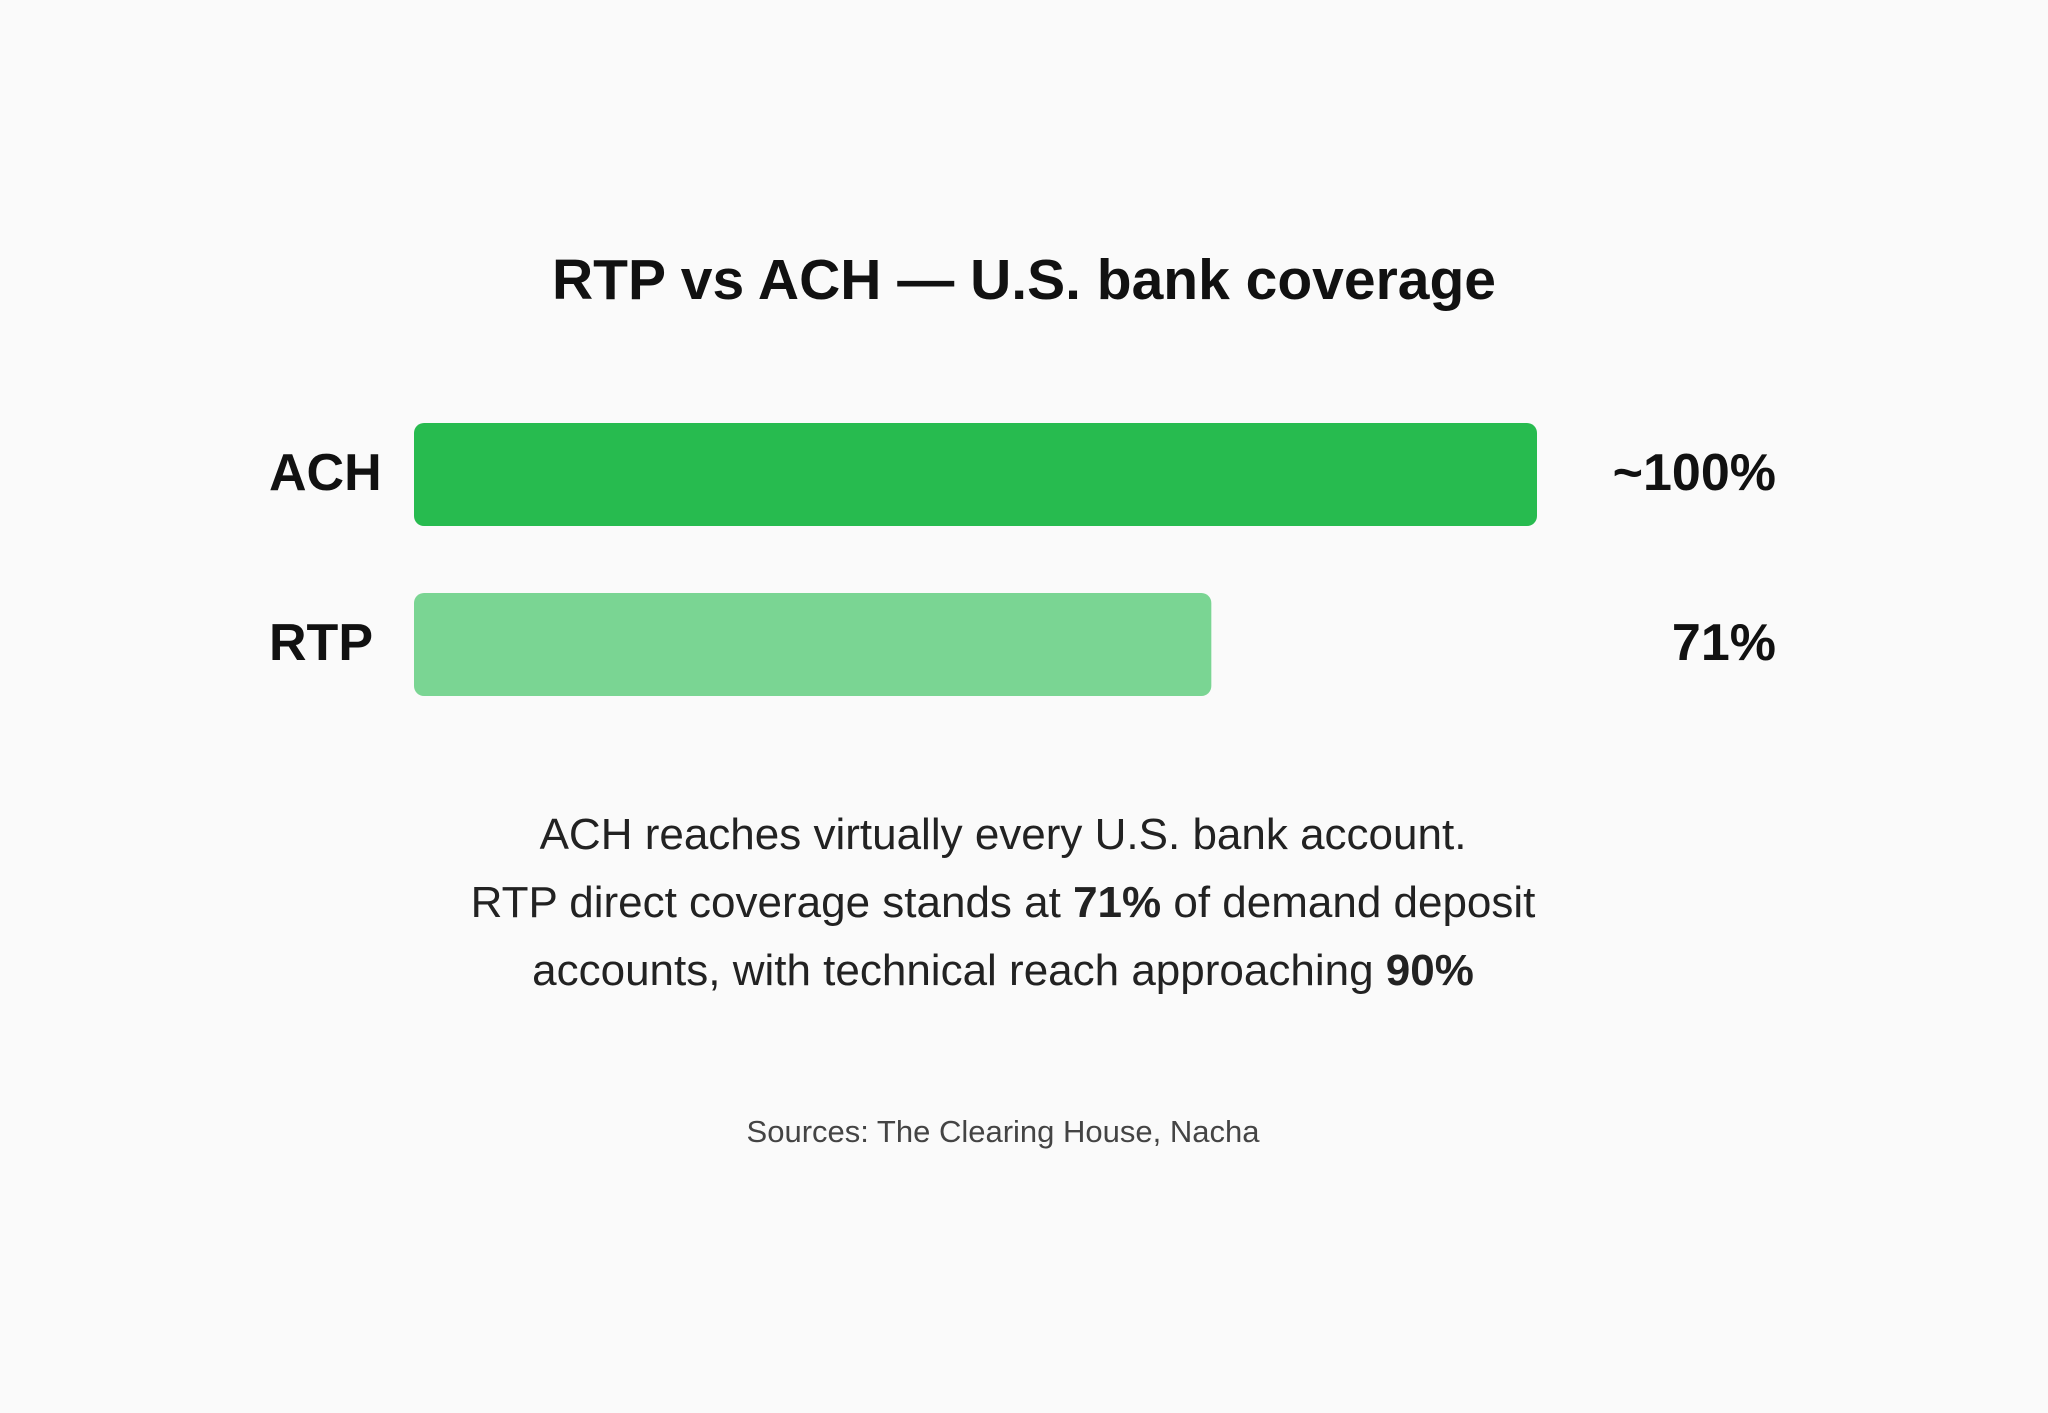 The height and width of the screenshot is (1413, 2048). I want to click on category-label: ACH, so click(325, 473).